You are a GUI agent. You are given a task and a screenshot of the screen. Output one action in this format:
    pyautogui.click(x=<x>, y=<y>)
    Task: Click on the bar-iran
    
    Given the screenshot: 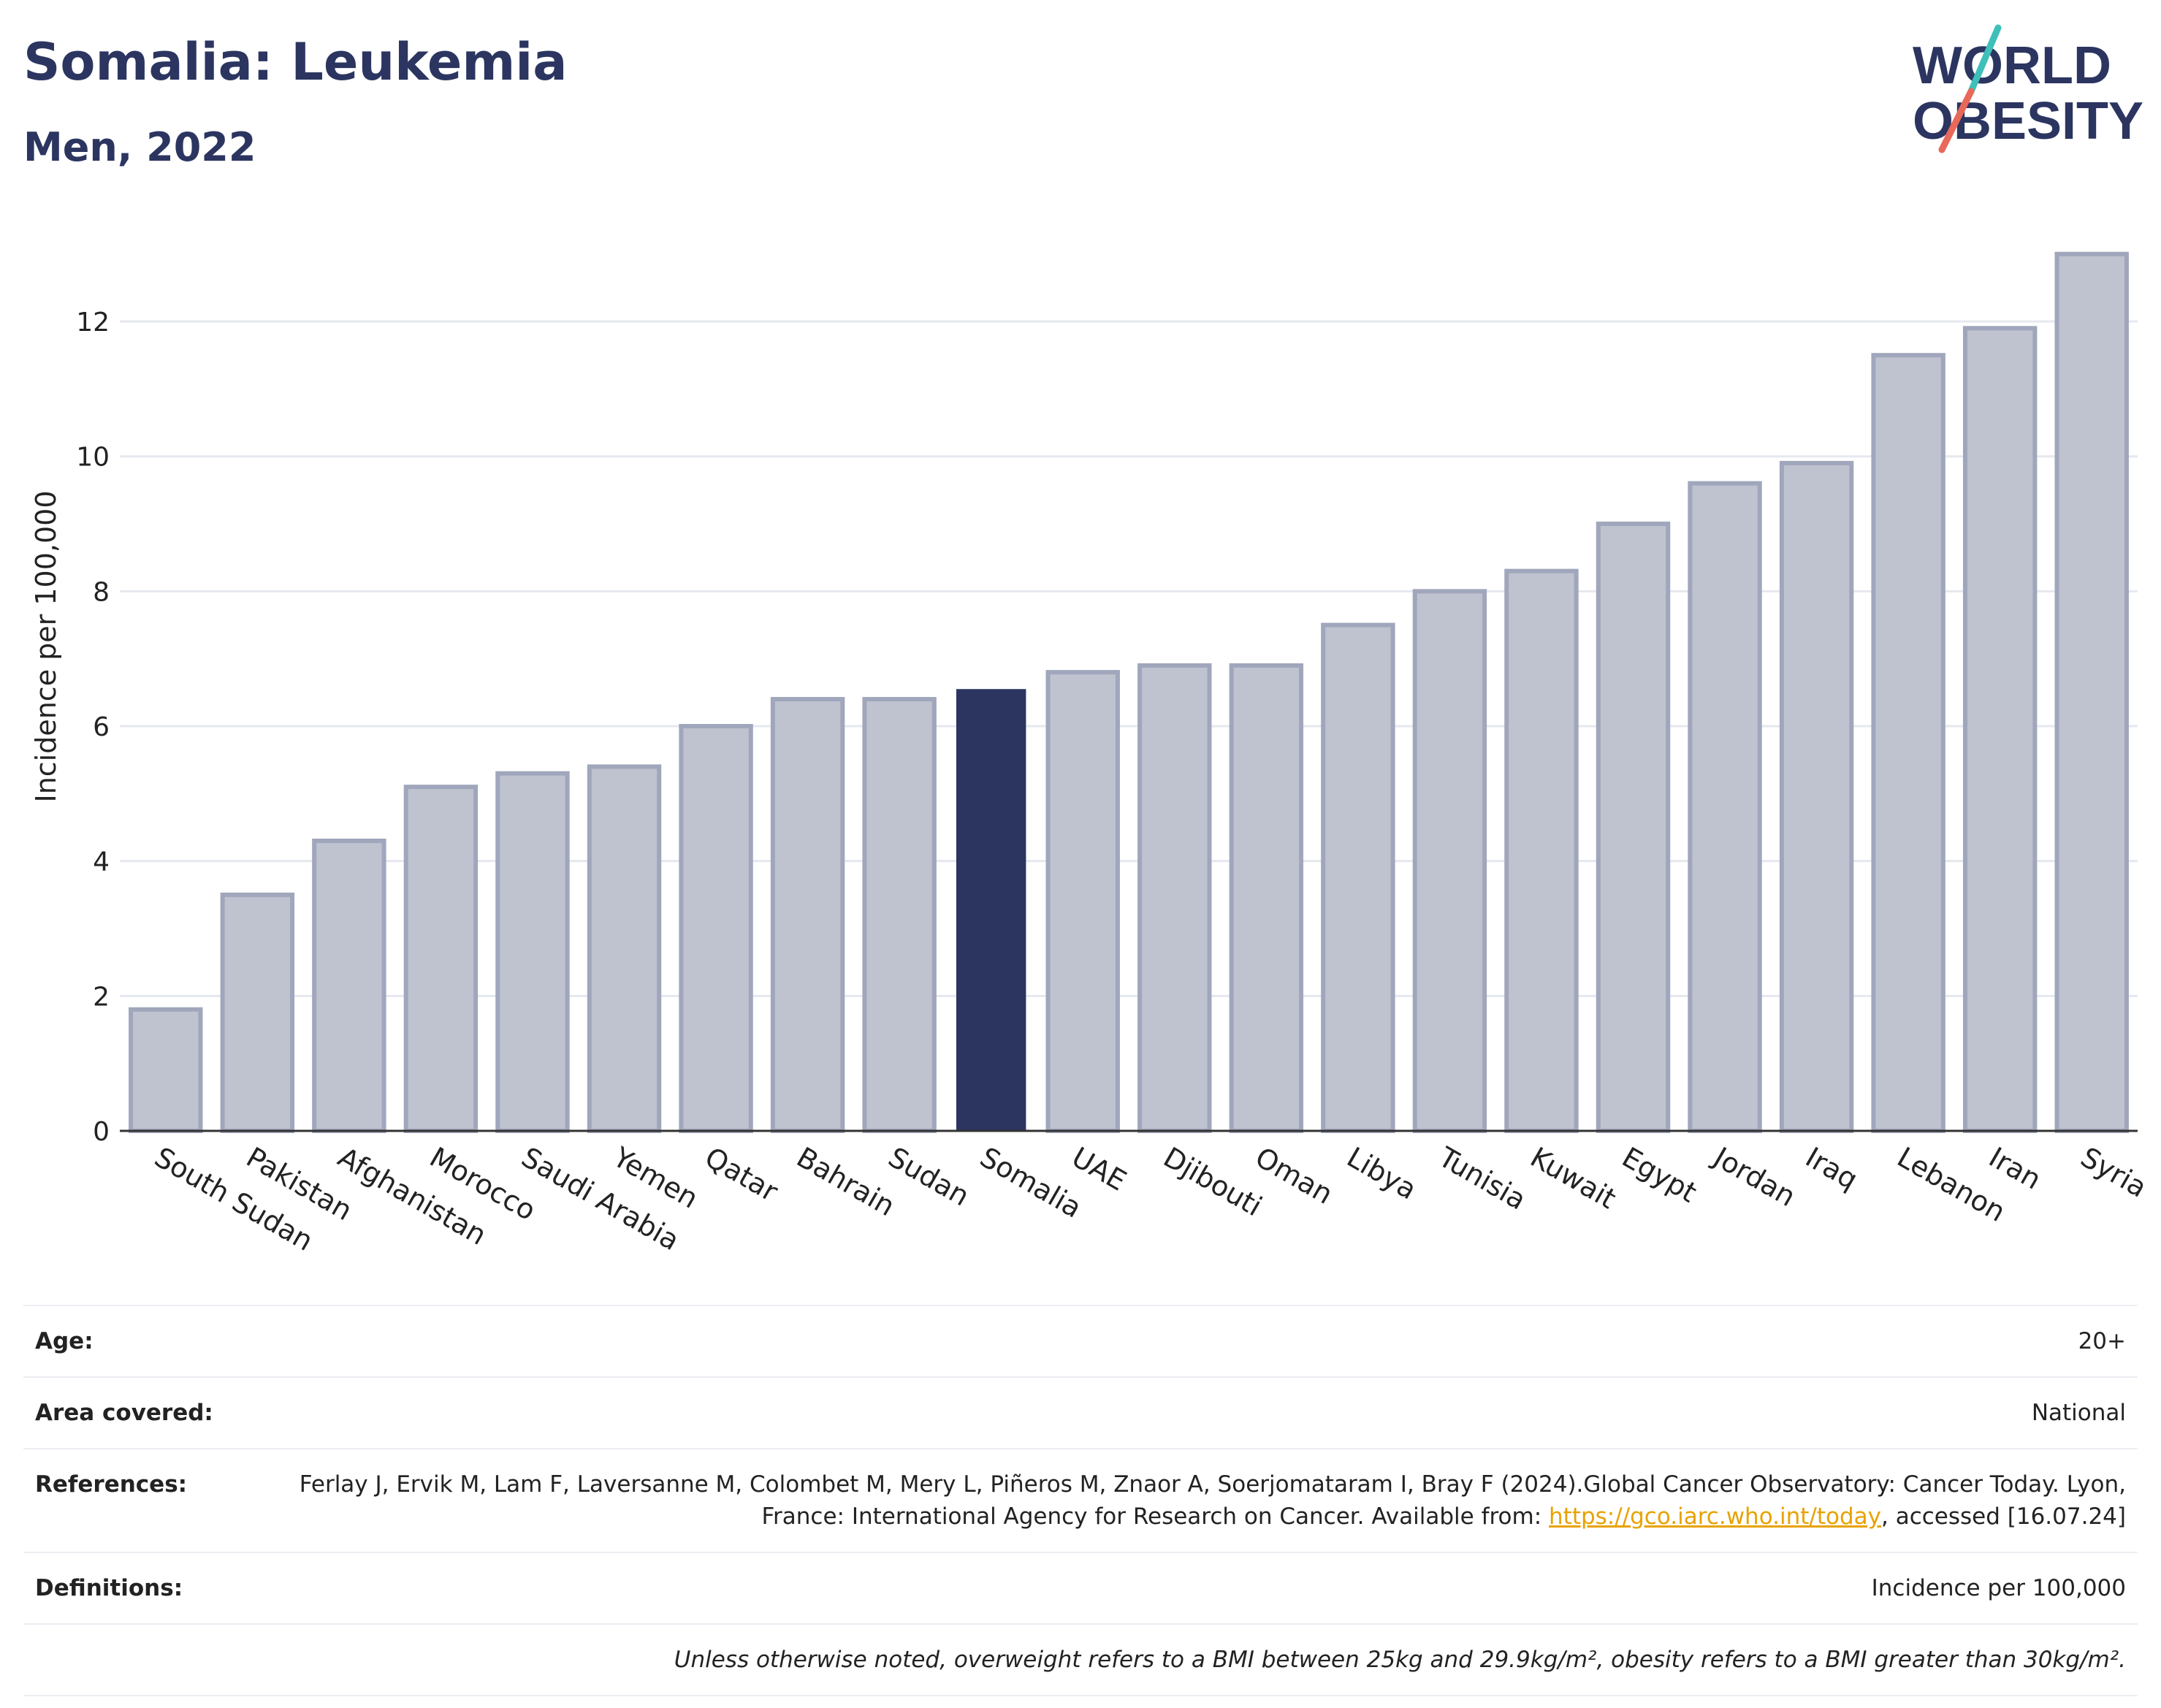 What is the action you would take?
    pyautogui.click(x=2000, y=730)
    